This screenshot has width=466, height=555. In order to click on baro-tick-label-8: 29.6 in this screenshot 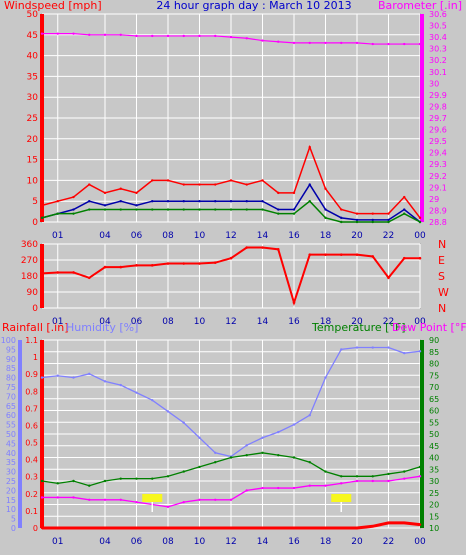, I will do `click(438, 130)`.